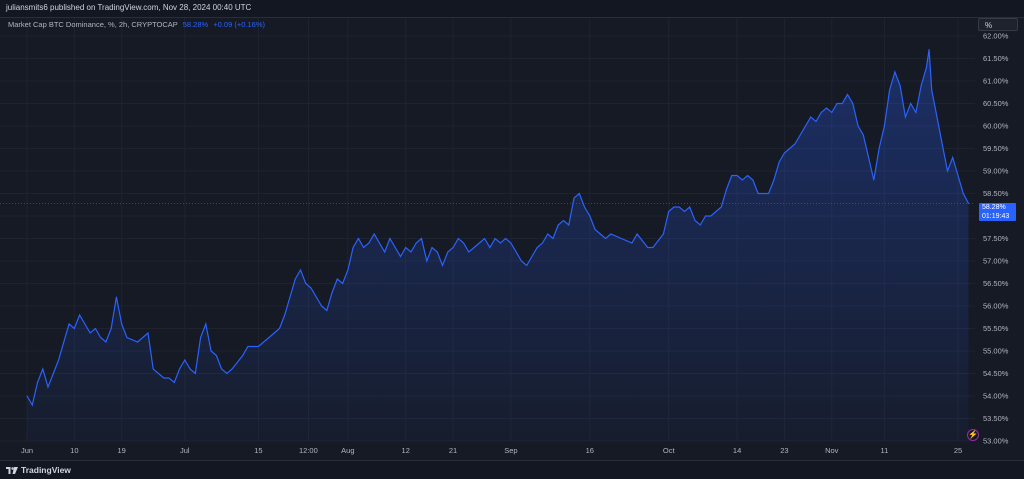 Image resolution: width=1024 pixels, height=479 pixels. What do you see at coordinates (453, 450) in the screenshot?
I see `x-tick-label: 21` at bounding box center [453, 450].